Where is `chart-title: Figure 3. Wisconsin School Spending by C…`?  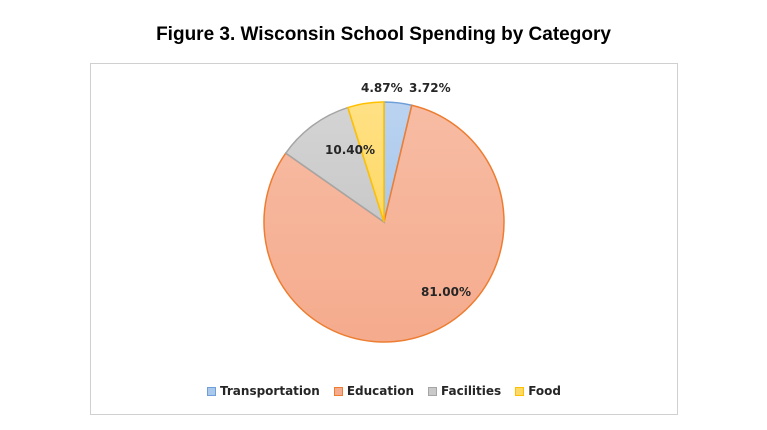
chart-title: Figure 3. Wisconsin School Spending by C… is located at coordinates (383, 34).